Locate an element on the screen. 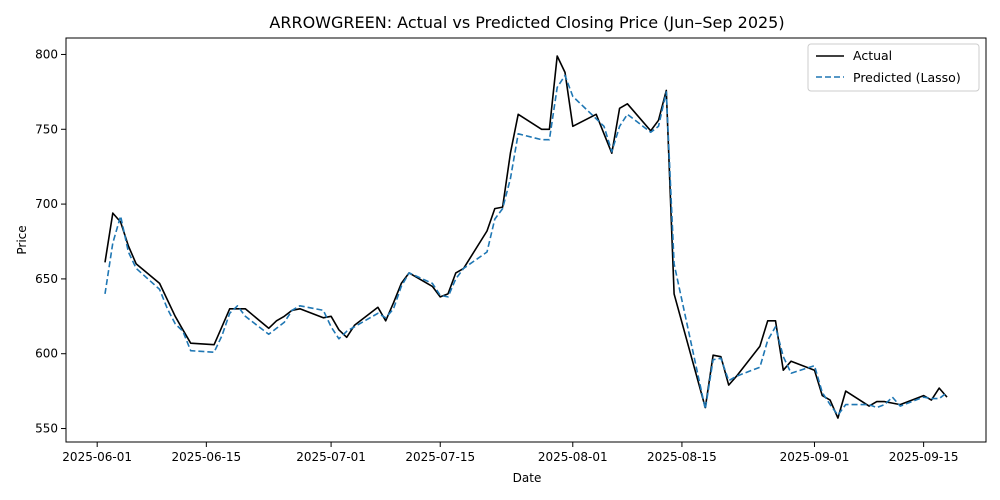 The height and width of the screenshot is (500, 1000). y-tick-label: 600 is located at coordinates (46, 354).